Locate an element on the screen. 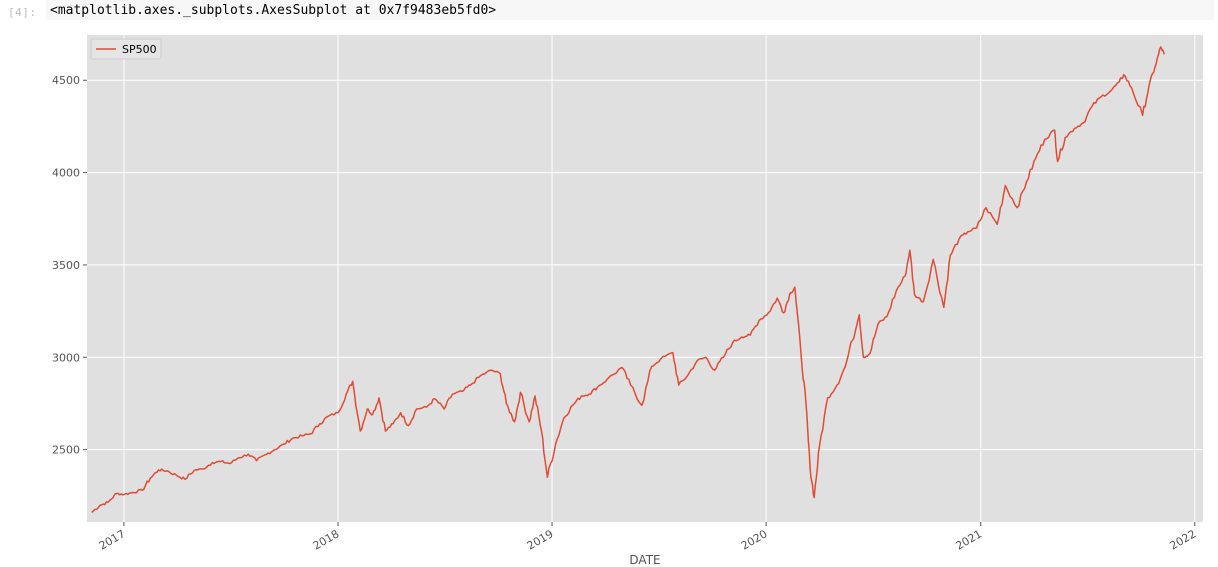 The height and width of the screenshot is (567, 1218). x-tick-label: 2021 is located at coordinates (968, 539).